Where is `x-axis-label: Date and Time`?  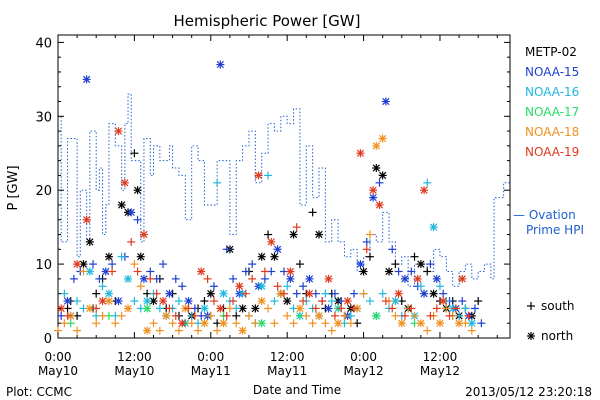
x-axis-label: Date and Time is located at coordinates (297, 390).